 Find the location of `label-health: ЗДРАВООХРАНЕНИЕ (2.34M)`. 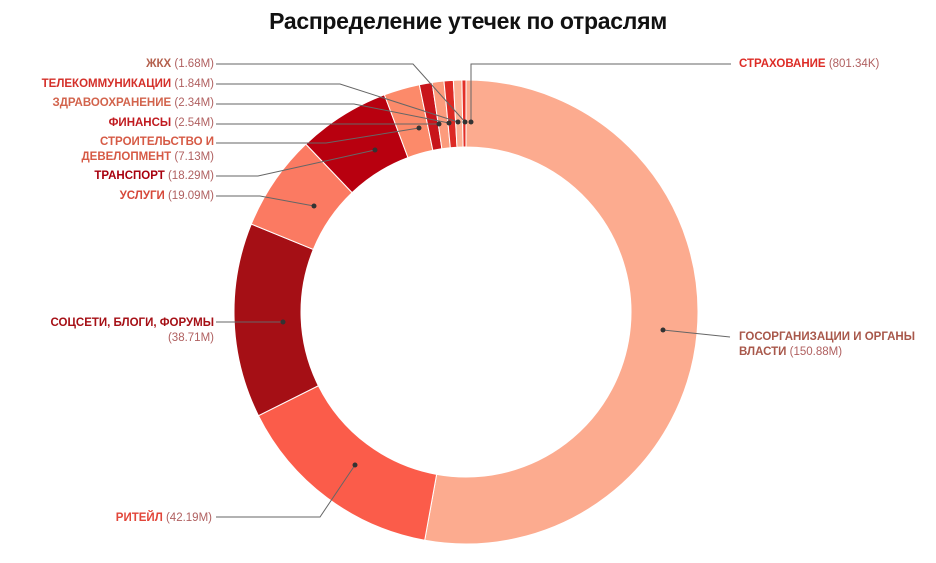

label-health: ЗДРАВООХРАНЕНИЕ (2.34M) is located at coordinates (133, 103).